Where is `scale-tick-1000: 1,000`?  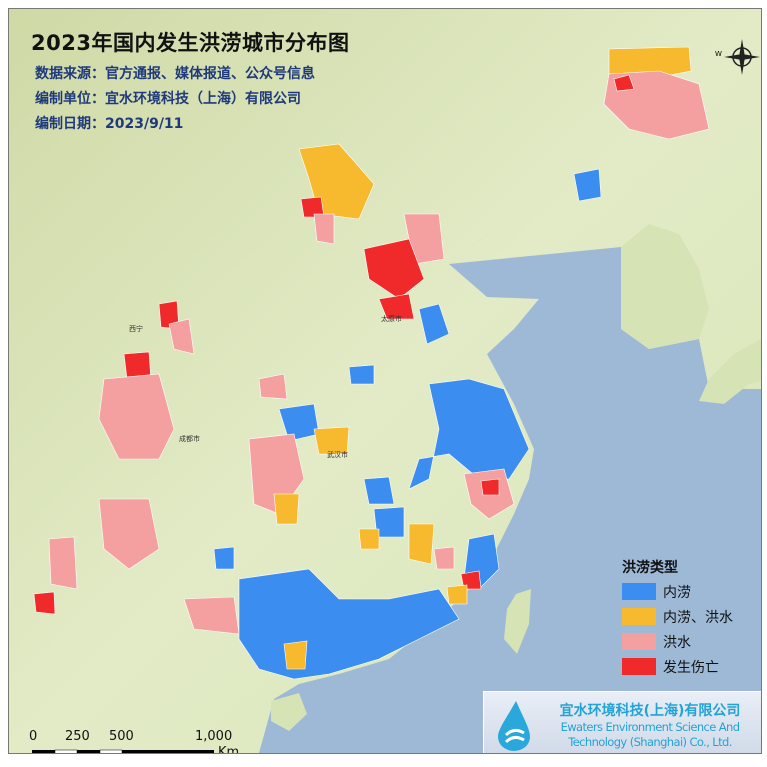
scale-tick-1000: 1,000 is located at coordinates (214, 736).